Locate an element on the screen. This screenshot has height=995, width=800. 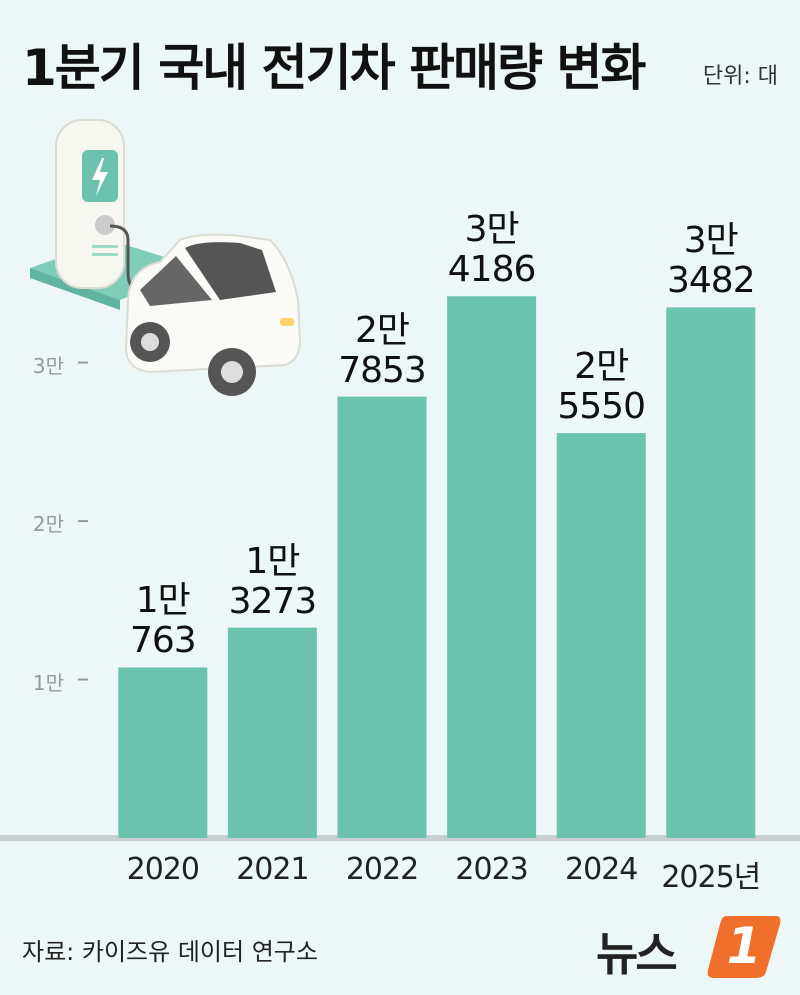
x-tick-label: 2025년 is located at coordinates (711, 877).